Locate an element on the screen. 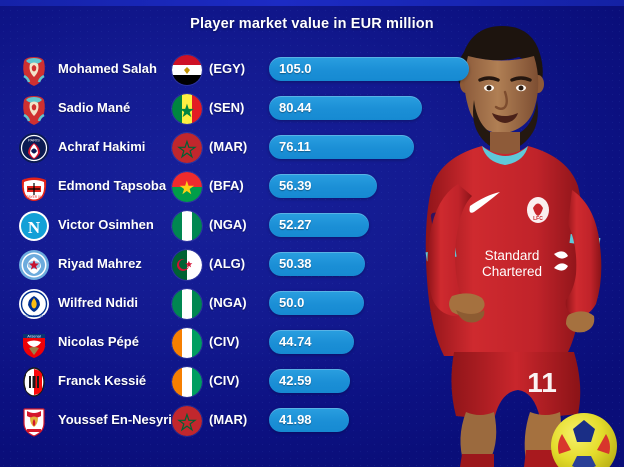 Image resolution: width=624 pixels, height=467 pixels. burkinafaso-flag-icon is located at coordinates (187, 187).